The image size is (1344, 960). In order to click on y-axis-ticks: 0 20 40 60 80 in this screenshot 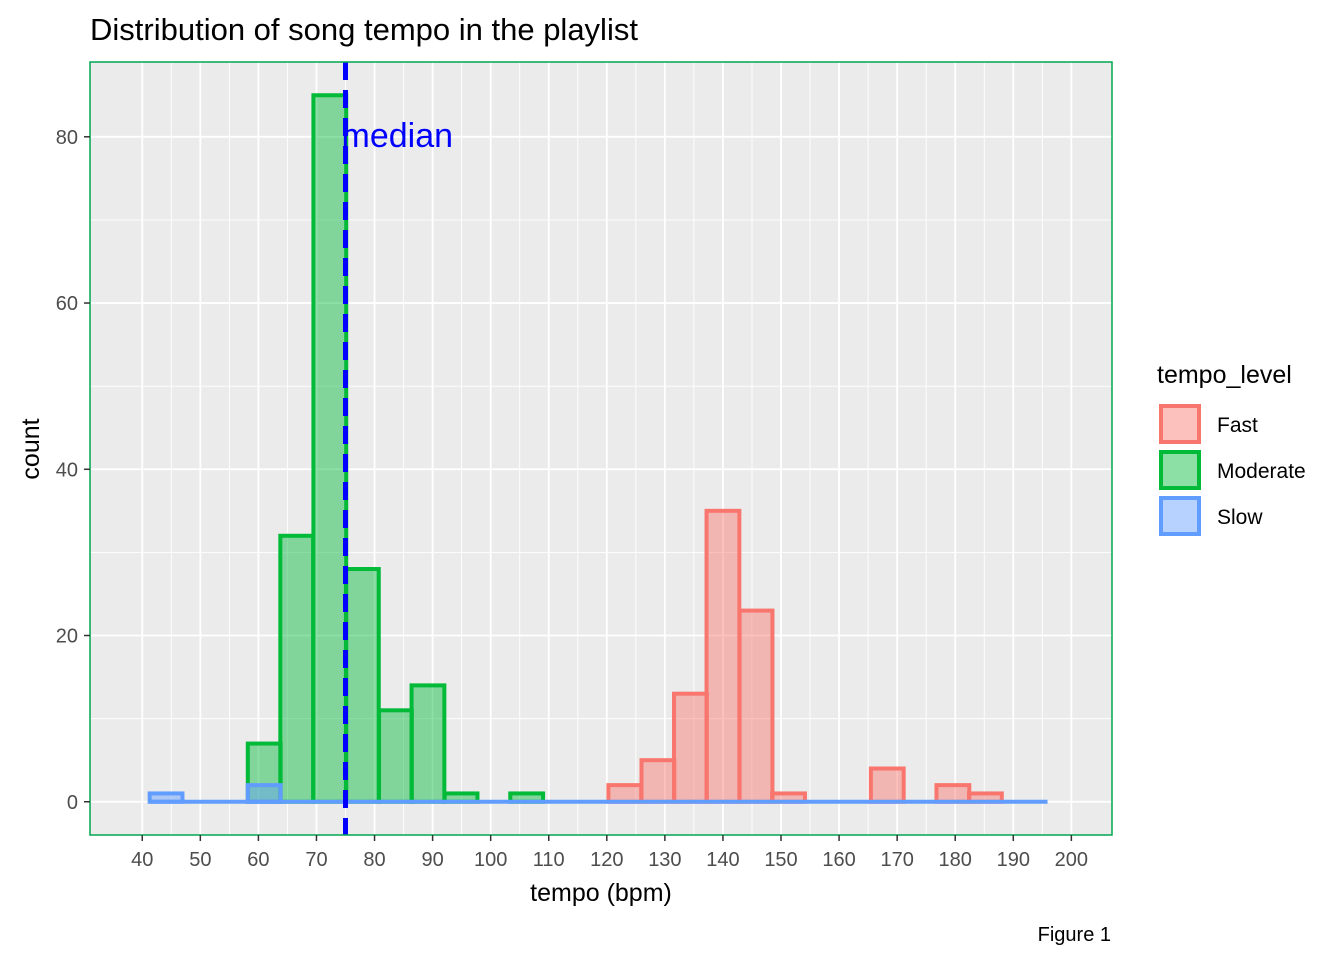, I will do `click(73, 470)`.